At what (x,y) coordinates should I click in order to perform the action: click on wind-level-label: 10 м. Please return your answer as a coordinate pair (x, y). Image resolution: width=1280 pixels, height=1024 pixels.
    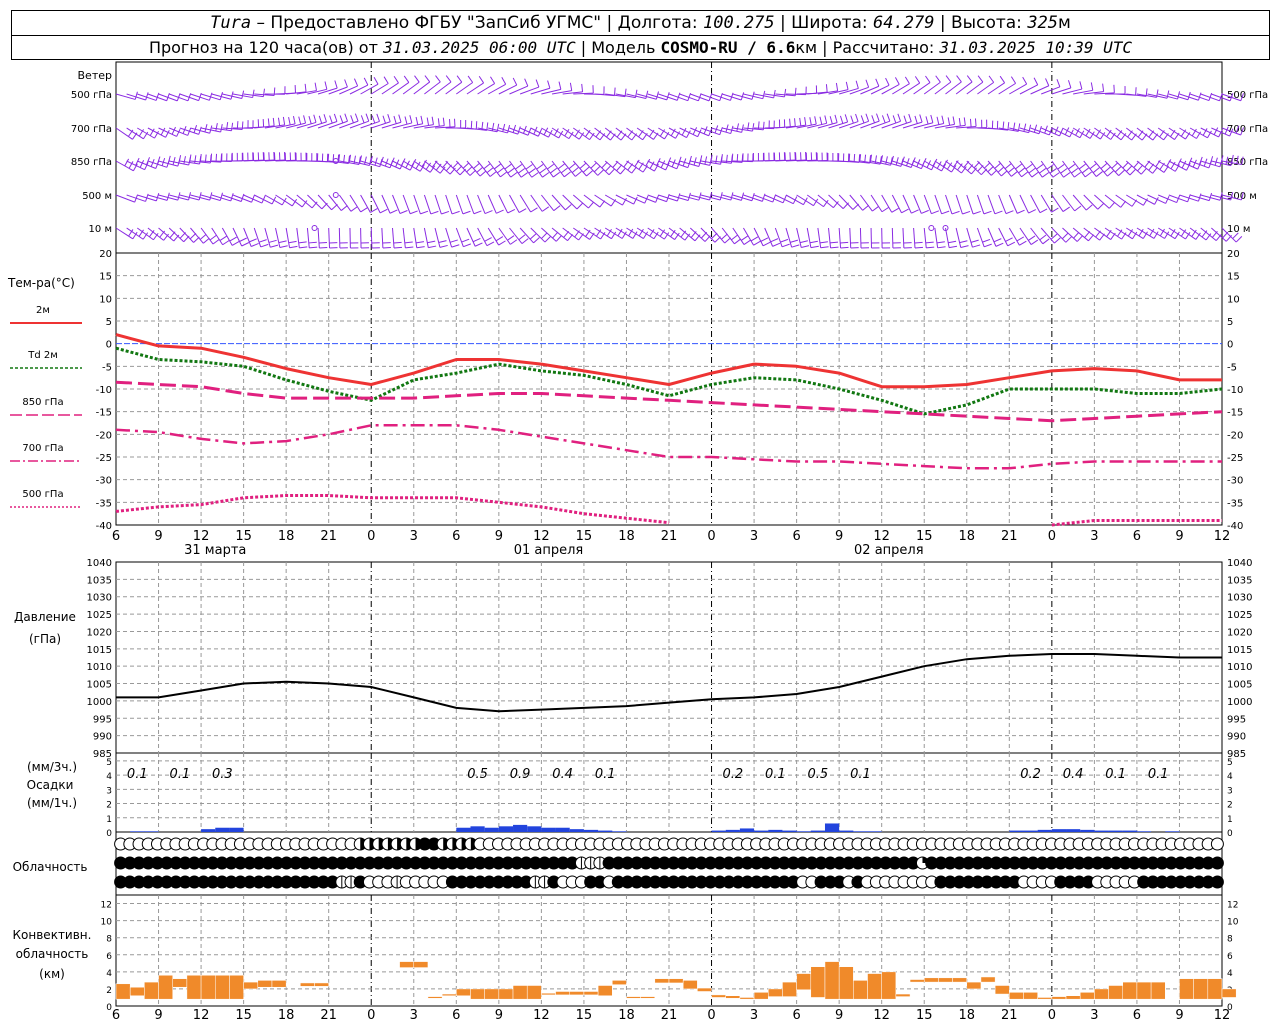
    Looking at the image, I should click on (100, 229).